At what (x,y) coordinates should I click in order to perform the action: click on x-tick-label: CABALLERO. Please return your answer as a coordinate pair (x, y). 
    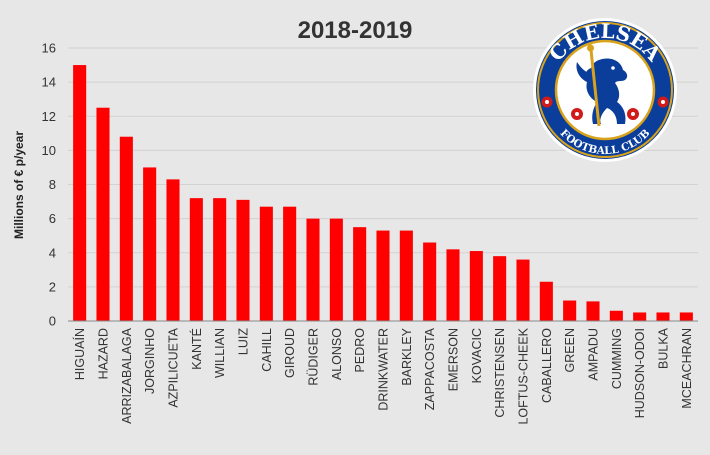
    Looking at the image, I should click on (547, 365).